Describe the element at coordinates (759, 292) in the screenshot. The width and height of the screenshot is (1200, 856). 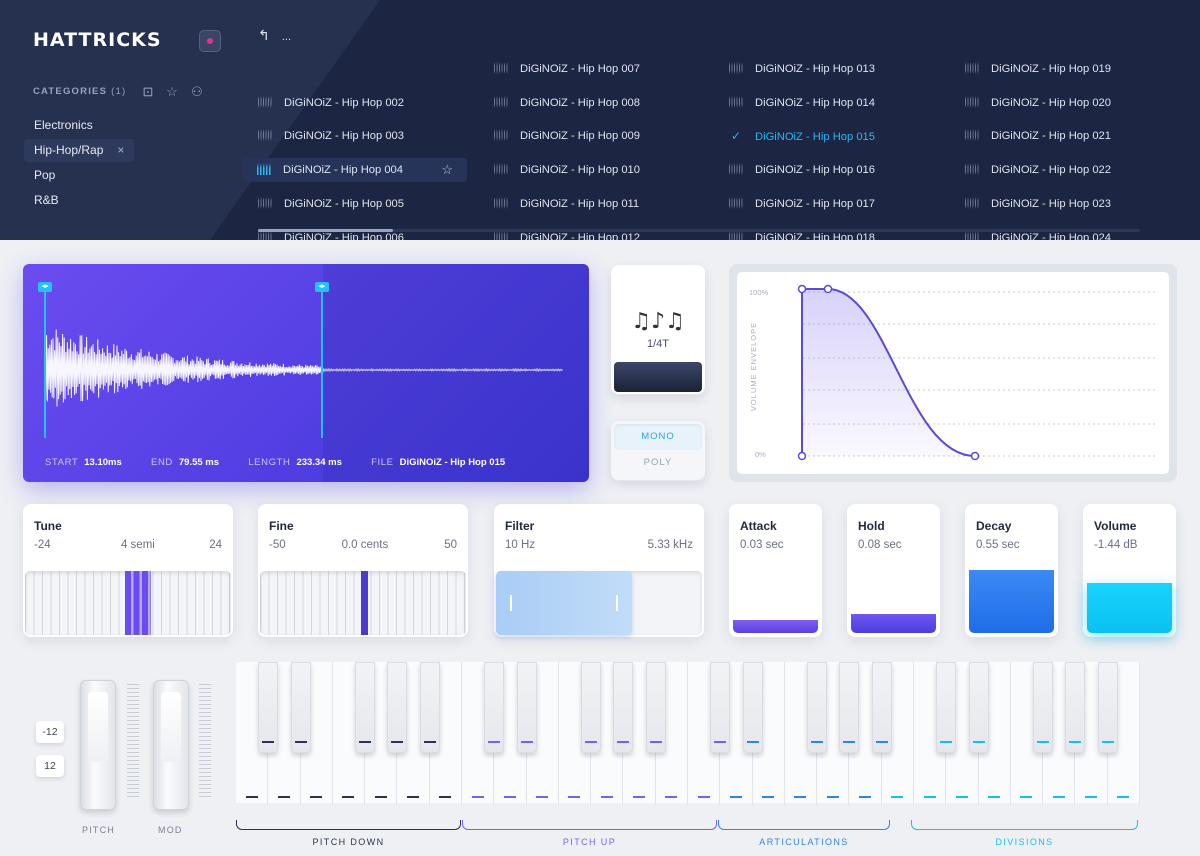
I see `envelope-top-label: 100%` at that location.